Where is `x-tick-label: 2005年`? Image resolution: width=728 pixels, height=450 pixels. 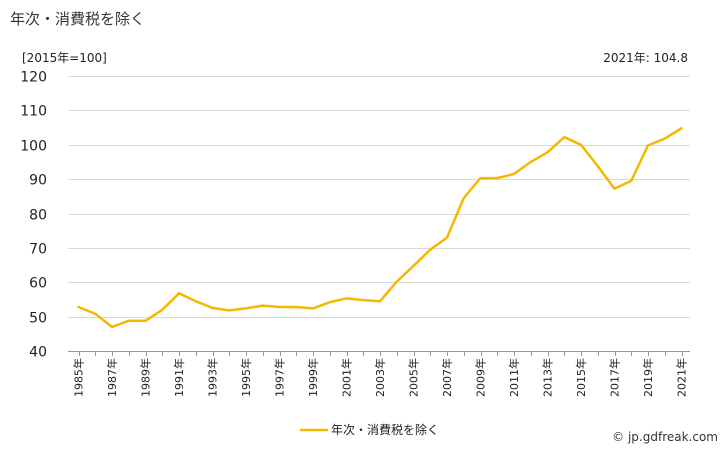
x-tick-label: 2005年 is located at coordinates (414, 377).